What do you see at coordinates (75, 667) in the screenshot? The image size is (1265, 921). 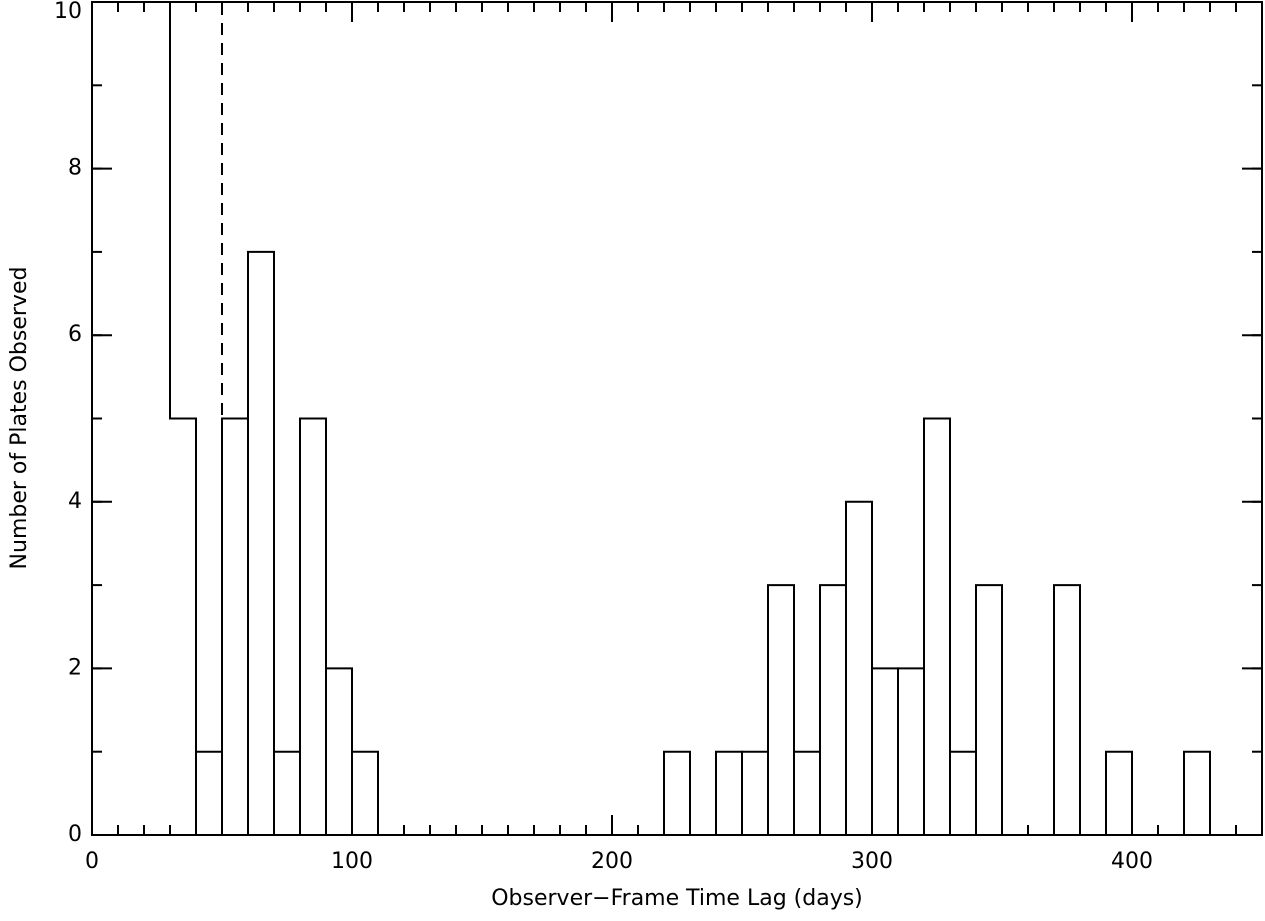 I see `y-tick-label: 2` at bounding box center [75, 667].